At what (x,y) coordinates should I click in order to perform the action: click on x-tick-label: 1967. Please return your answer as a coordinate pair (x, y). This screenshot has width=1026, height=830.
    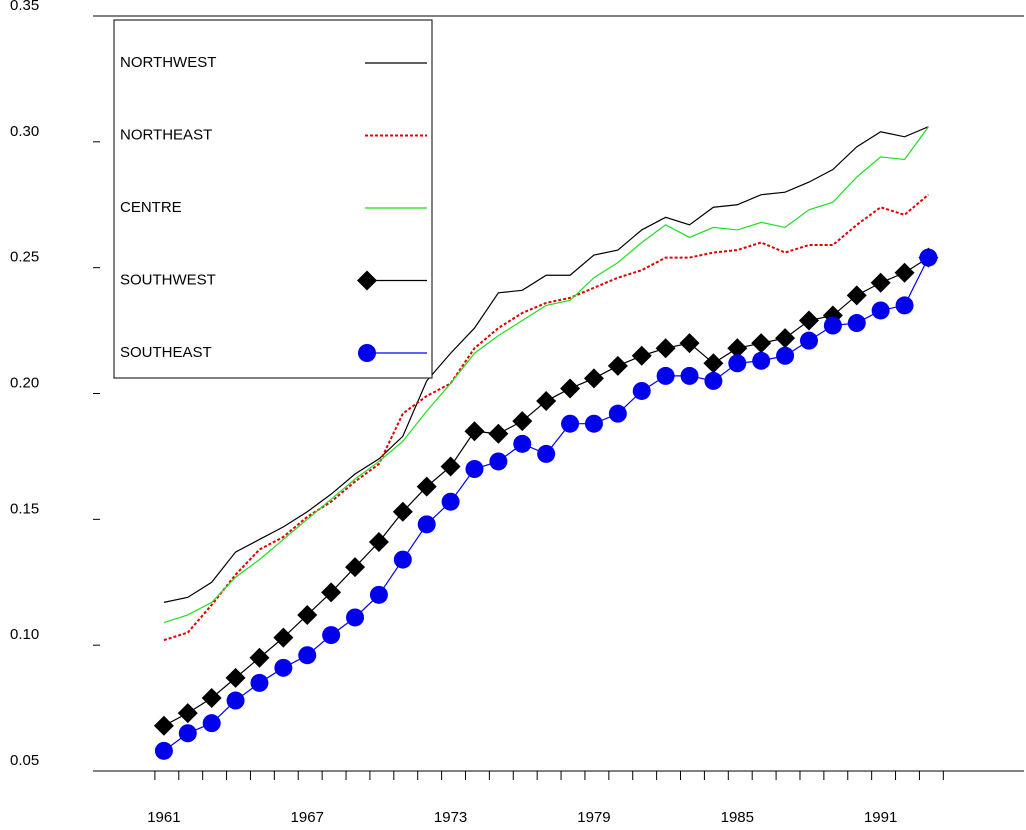
    Looking at the image, I should click on (307, 817).